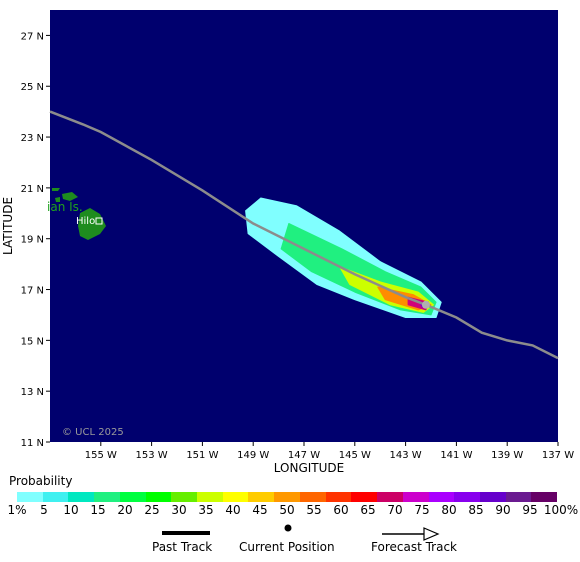 The height and width of the screenshot is (562, 580). Describe the element at coordinates (125, 510) in the screenshot. I see `colorbar-label: 20` at that location.